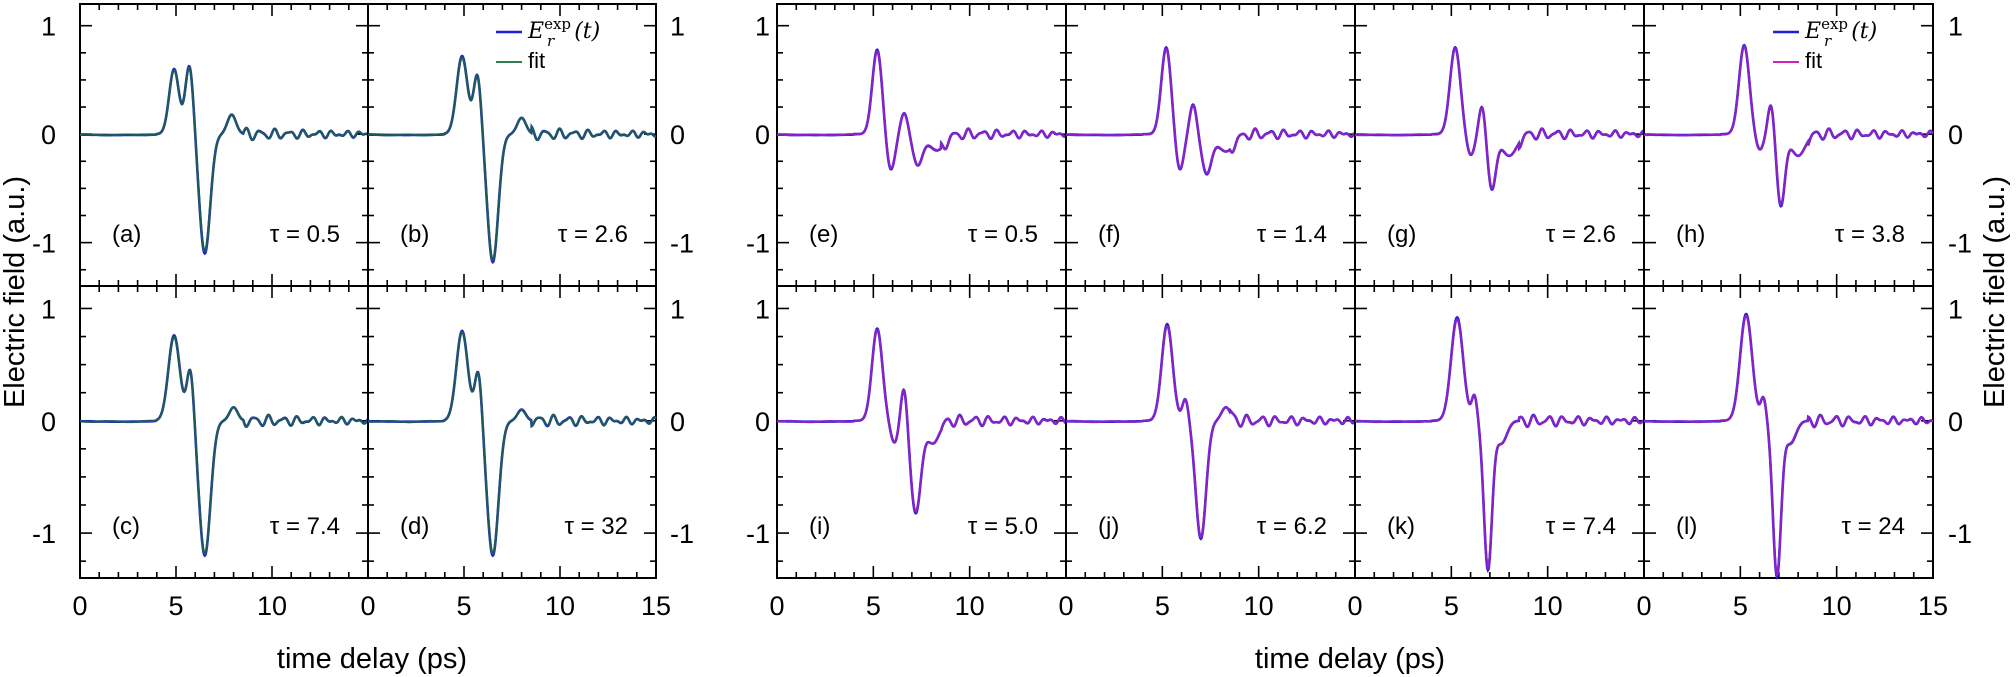 The image size is (2016, 677). What do you see at coordinates (1292, 234) in the screenshot?
I see `tau-label-f: τ = 1.4` at bounding box center [1292, 234].